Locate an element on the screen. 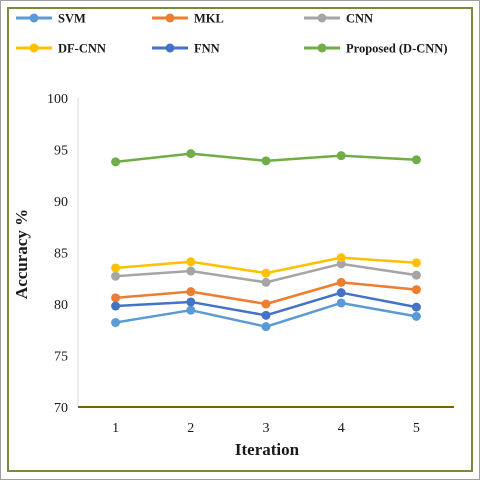 Image resolution: width=480 pixels, height=480 pixels. legend-item: DF-CNN is located at coordinates (61, 49).